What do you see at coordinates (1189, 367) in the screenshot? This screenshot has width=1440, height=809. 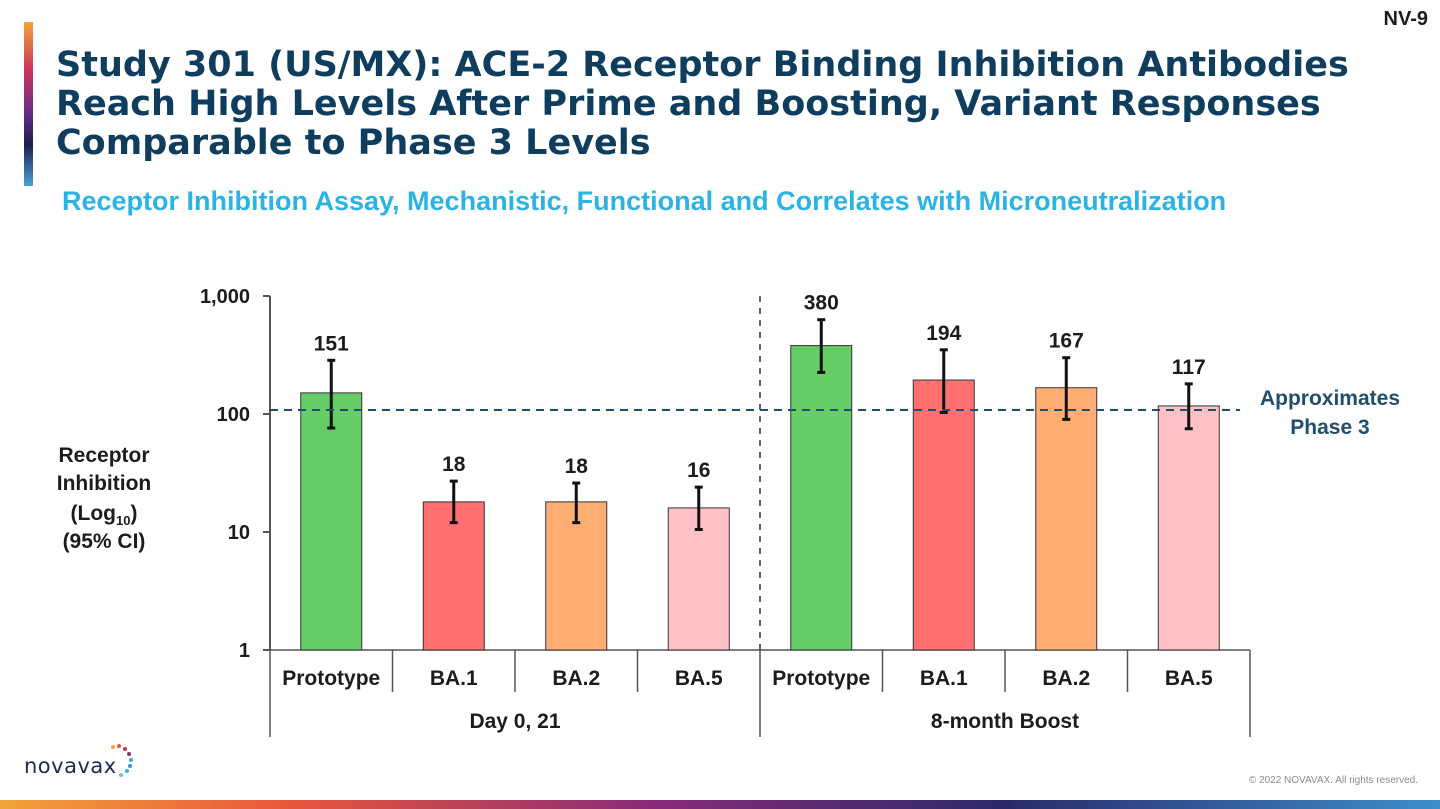 I see `data-label: 117` at bounding box center [1189, 367].